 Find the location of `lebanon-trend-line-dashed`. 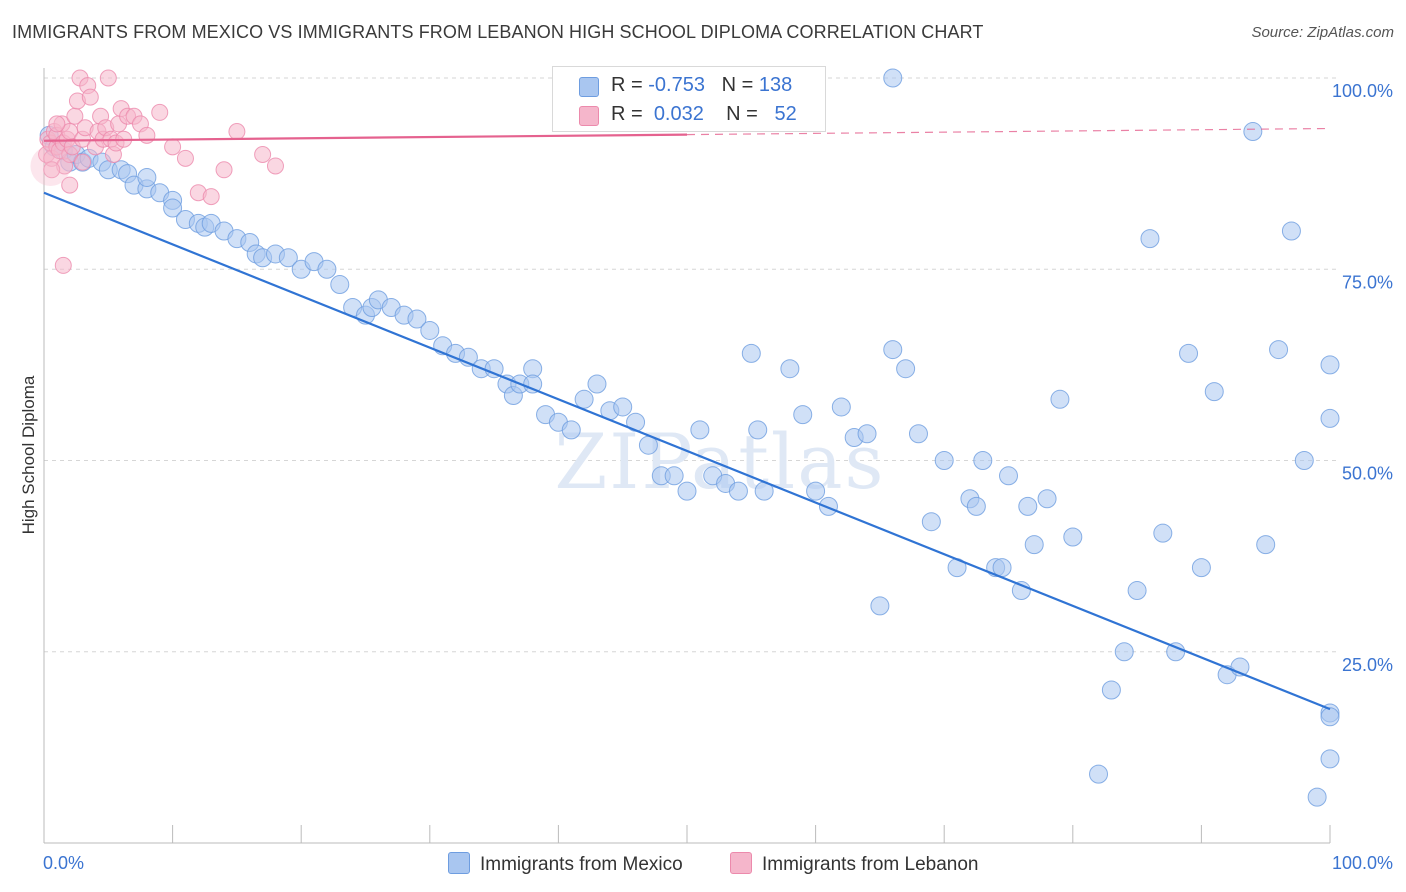

lebanon-trend-line-dashed is located at coordinates (1008, 131).